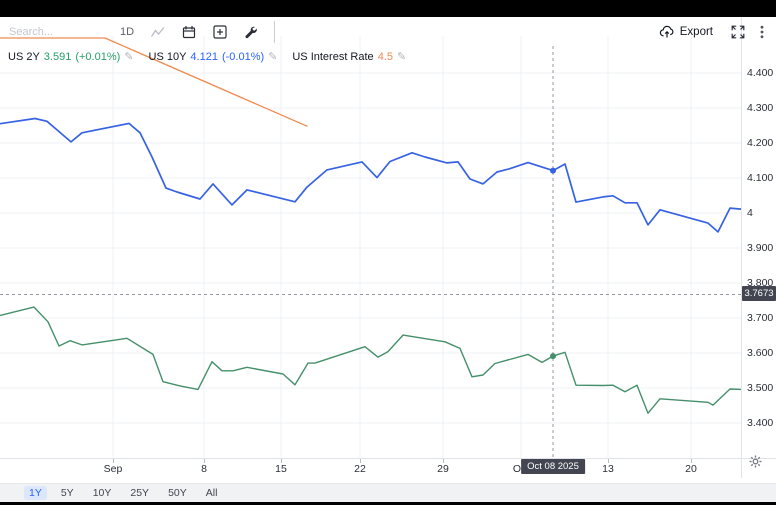 This screenshot has width=776, height=505. What do you see at coordinates (281, 469) in the screenshot?
I see `time-axis-label: 15` at bounding box center [281, 469].